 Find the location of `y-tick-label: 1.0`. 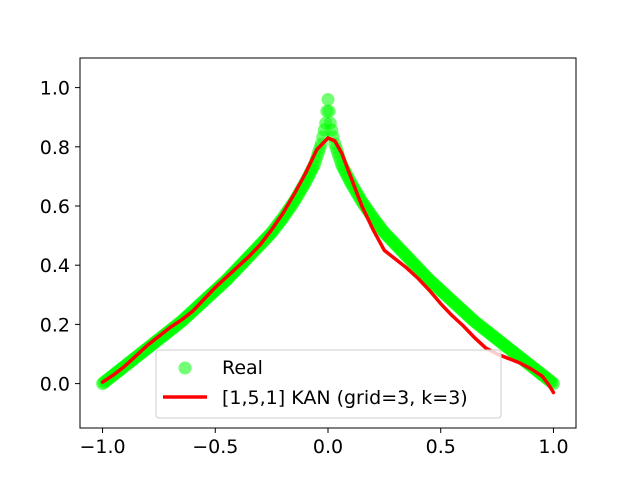

y-tick-label: 1.0 is located at coordinates (55, 89).